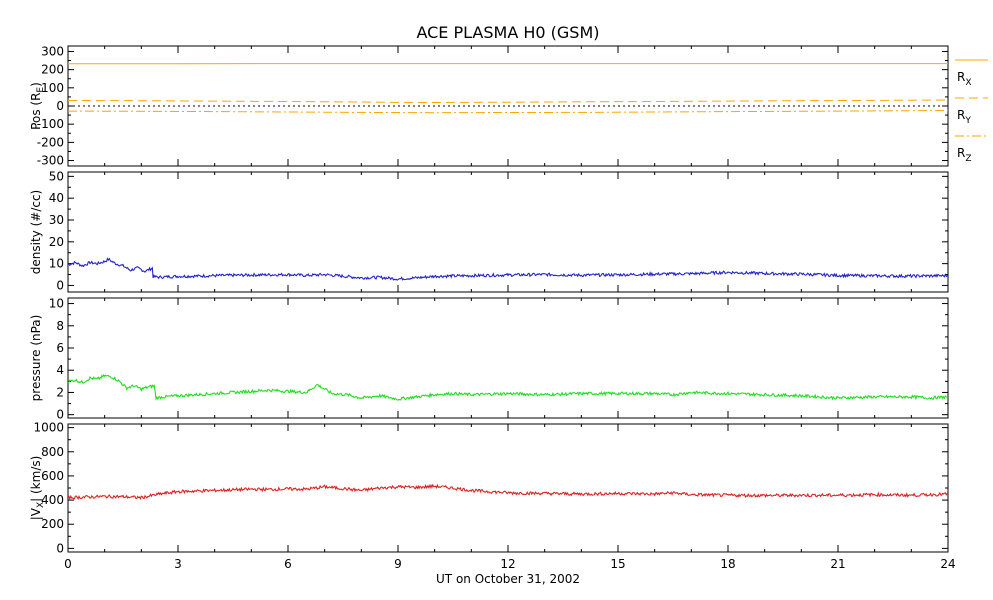 Image resolution: width=993 pixels, height=600 pixels. What do you see at coordinates (48, 428) in the screenshot?
I see `y-tick-label: 1000` at bounding box center [48, 428].